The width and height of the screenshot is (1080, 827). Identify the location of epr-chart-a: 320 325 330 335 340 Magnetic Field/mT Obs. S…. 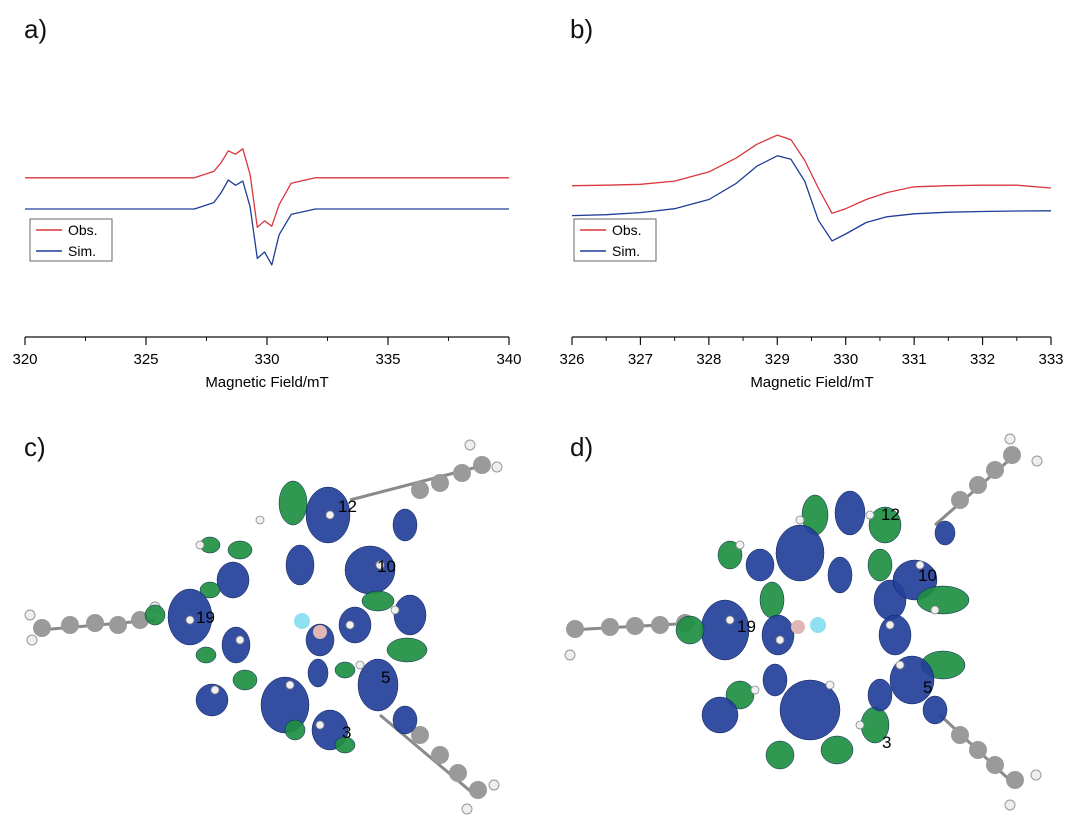
(267, 269).